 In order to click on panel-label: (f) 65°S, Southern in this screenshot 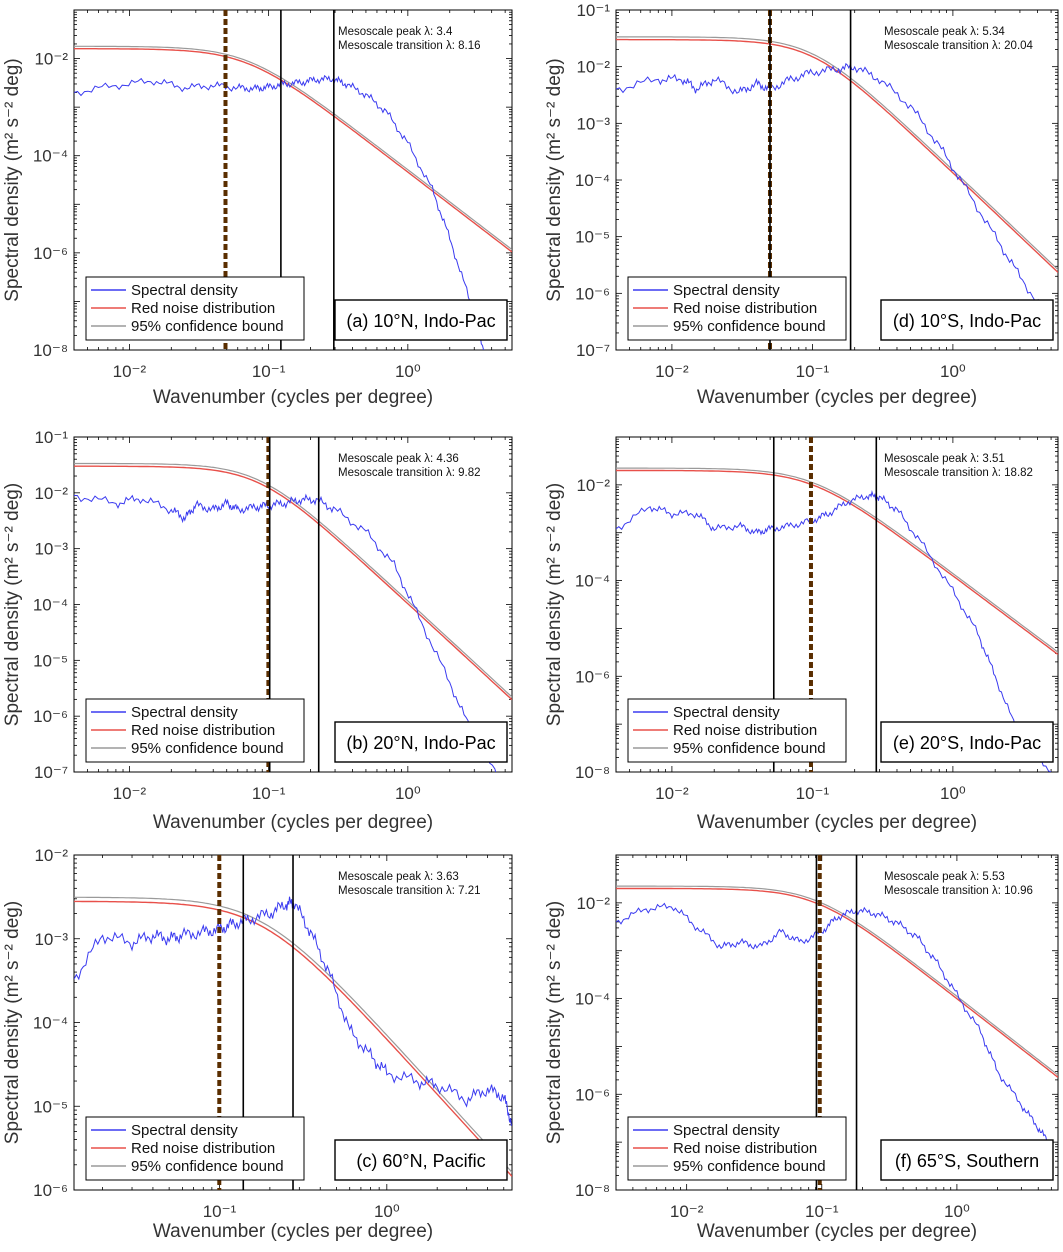, I will do `click(967, 1161)`.